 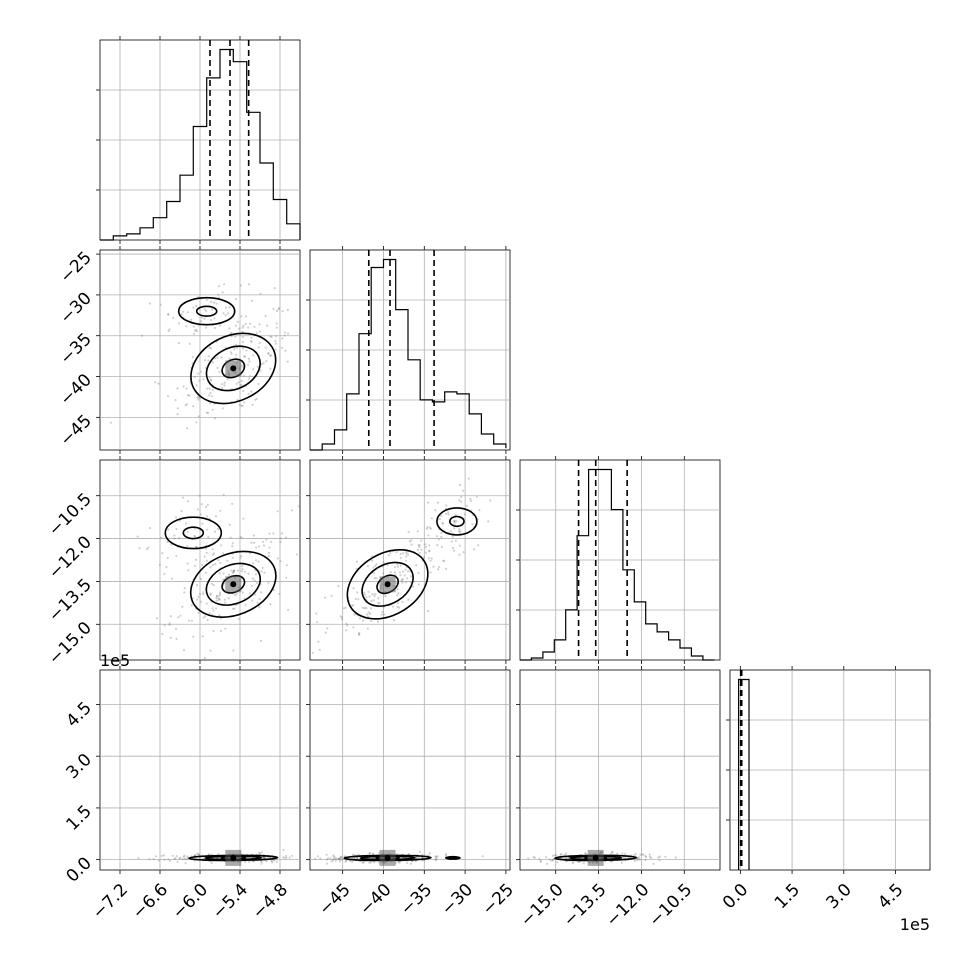 I want to click on x-tick-label: 4.5, so click(x=890, y=896).